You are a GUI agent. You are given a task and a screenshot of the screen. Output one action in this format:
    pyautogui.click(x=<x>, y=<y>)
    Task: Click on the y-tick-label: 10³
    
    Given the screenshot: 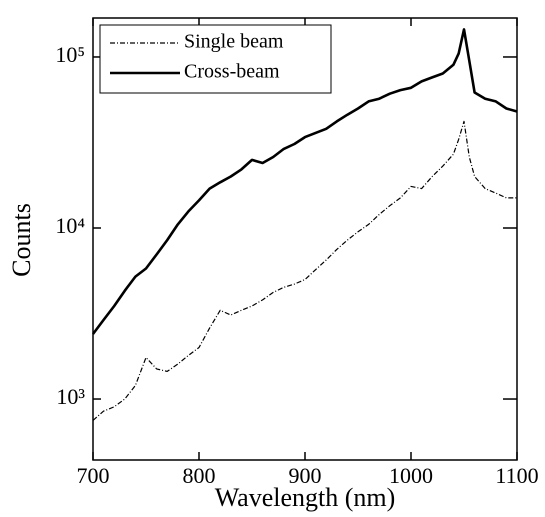 What is the action you would take?
    pyautogui.click(x=70, y=396)
    